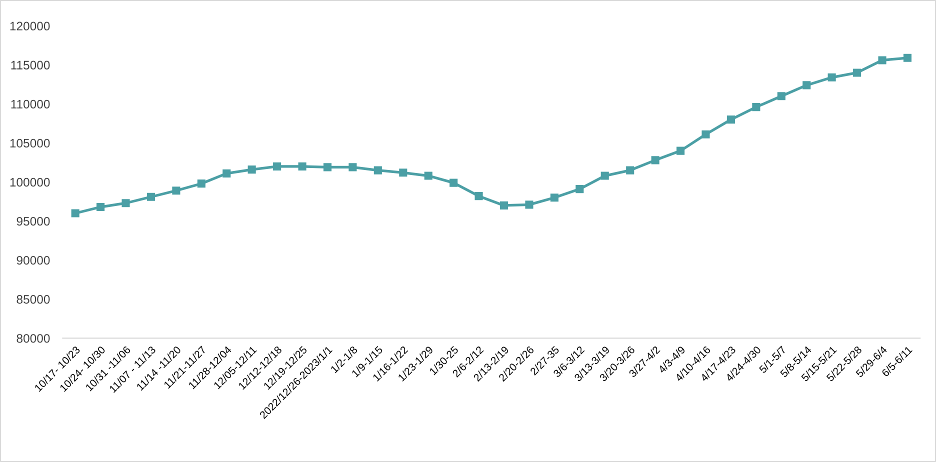  What do you see at coordinates (30, 143) in the screenshot?
I see `y-tick-label: 105000` at bounding box center [30, 143].